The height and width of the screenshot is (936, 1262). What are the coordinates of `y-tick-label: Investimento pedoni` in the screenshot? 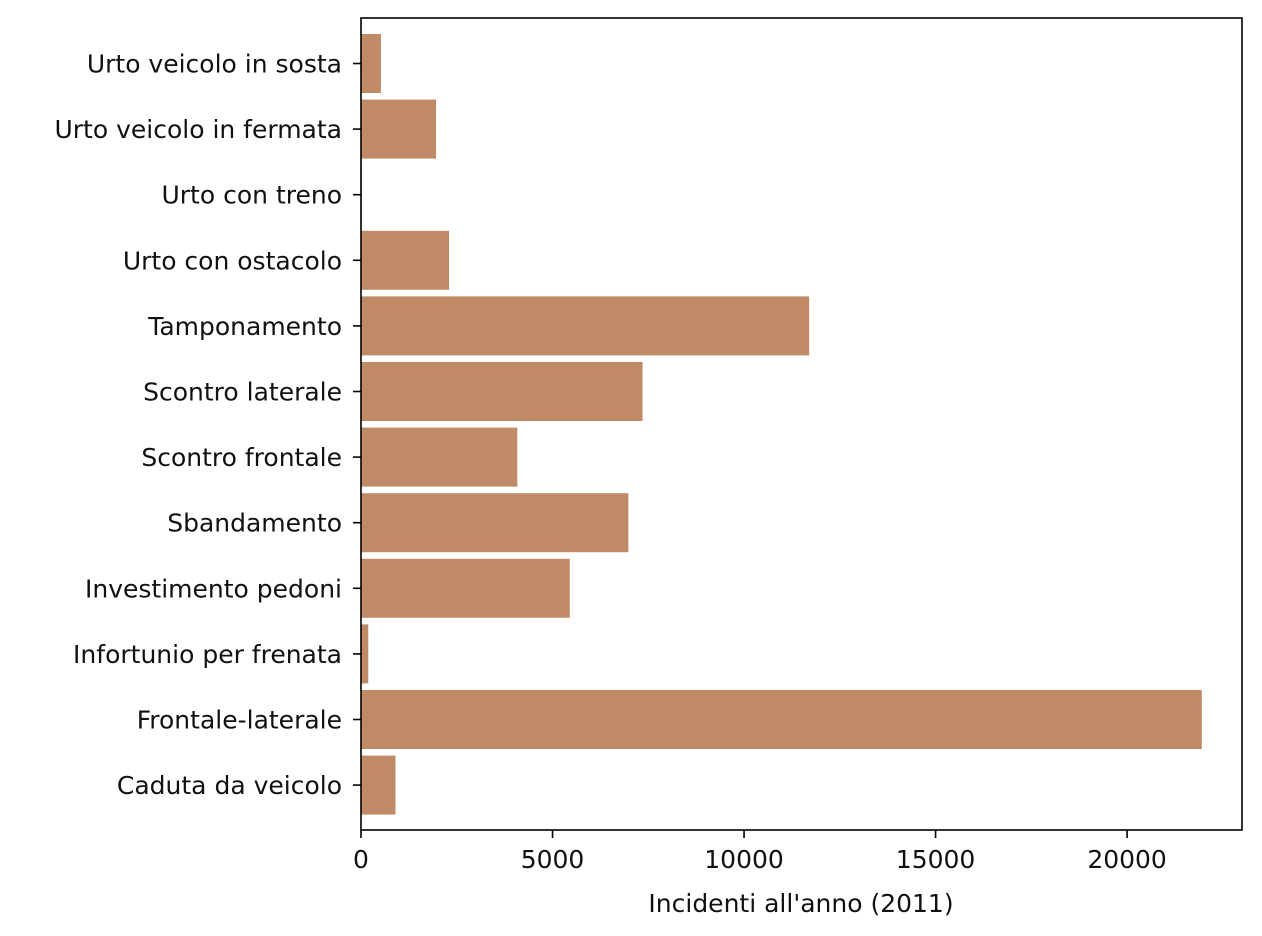 It's located at (213, 588).